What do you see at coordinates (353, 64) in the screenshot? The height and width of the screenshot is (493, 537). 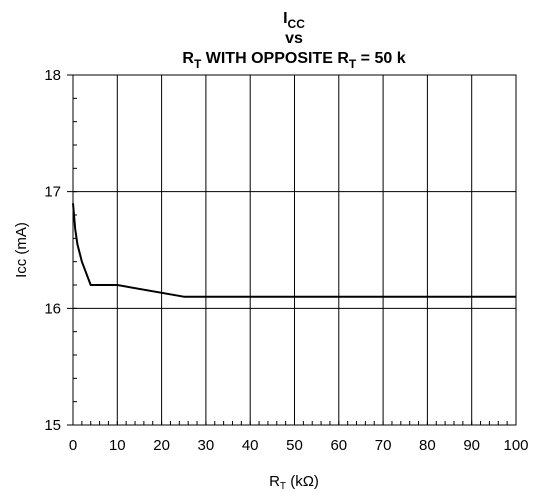 I see `title-rt2-sub: T` at bounding box center [353, 64].